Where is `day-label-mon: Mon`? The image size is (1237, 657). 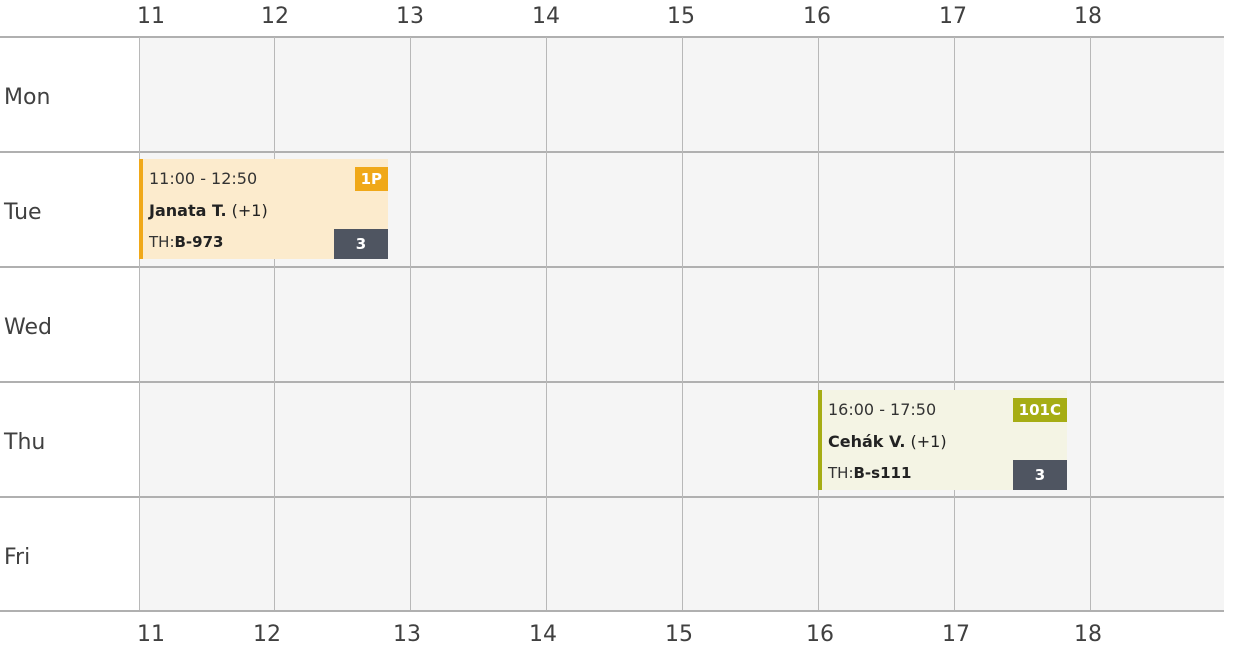 day-label-mon: Mon is located at coordinates (27, 97).